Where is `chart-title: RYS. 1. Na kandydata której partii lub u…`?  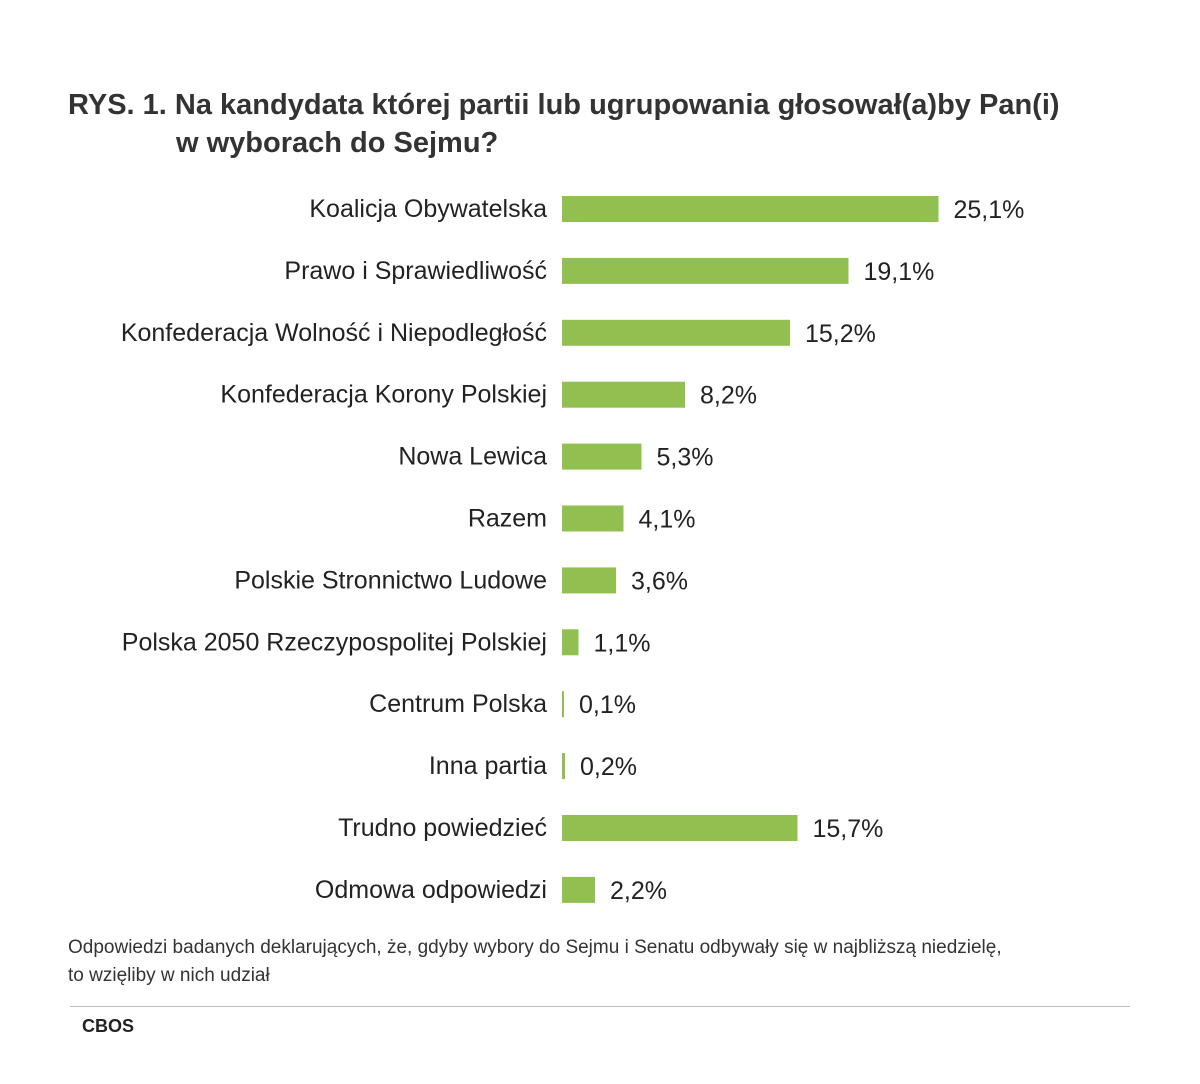 chart-title: RYS. 1. Na kandydata której partii lub u… is located at coordinates (598, 124).